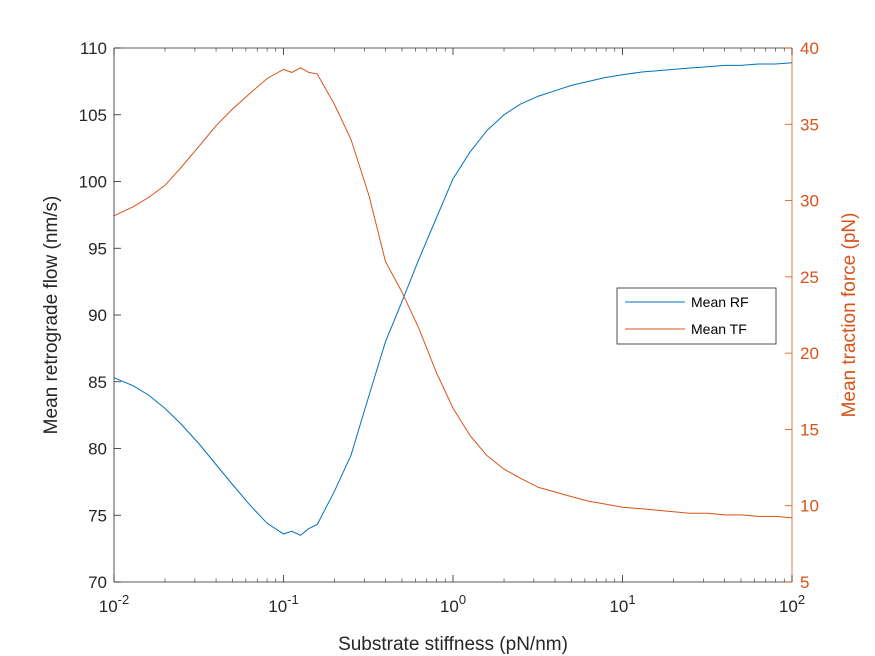 This screenshot has width=875, height=656. What do you see at coordinates (809, 48) in the screenshot?
I see `y-right-tick-label: 40` at bounding box center [809, 48].